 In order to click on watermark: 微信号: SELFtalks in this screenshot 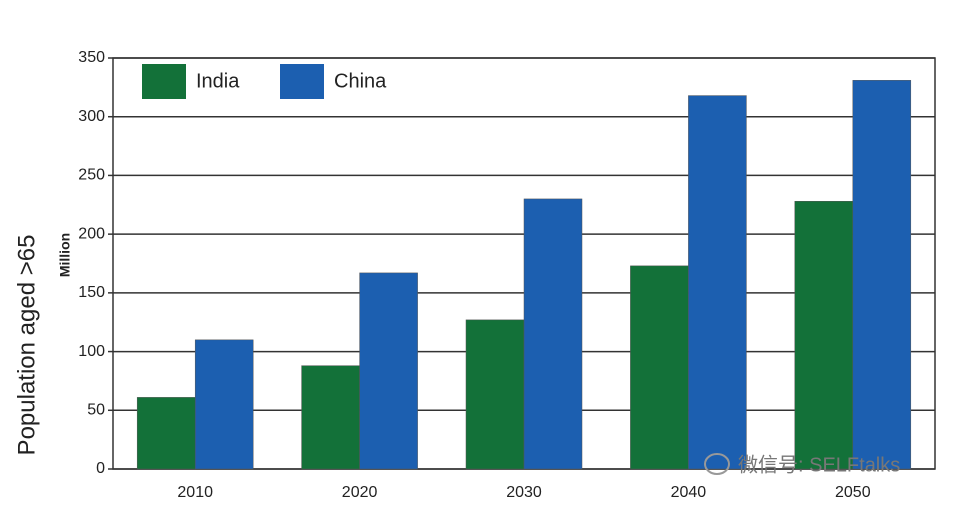, I will do `click(819, 464)`.